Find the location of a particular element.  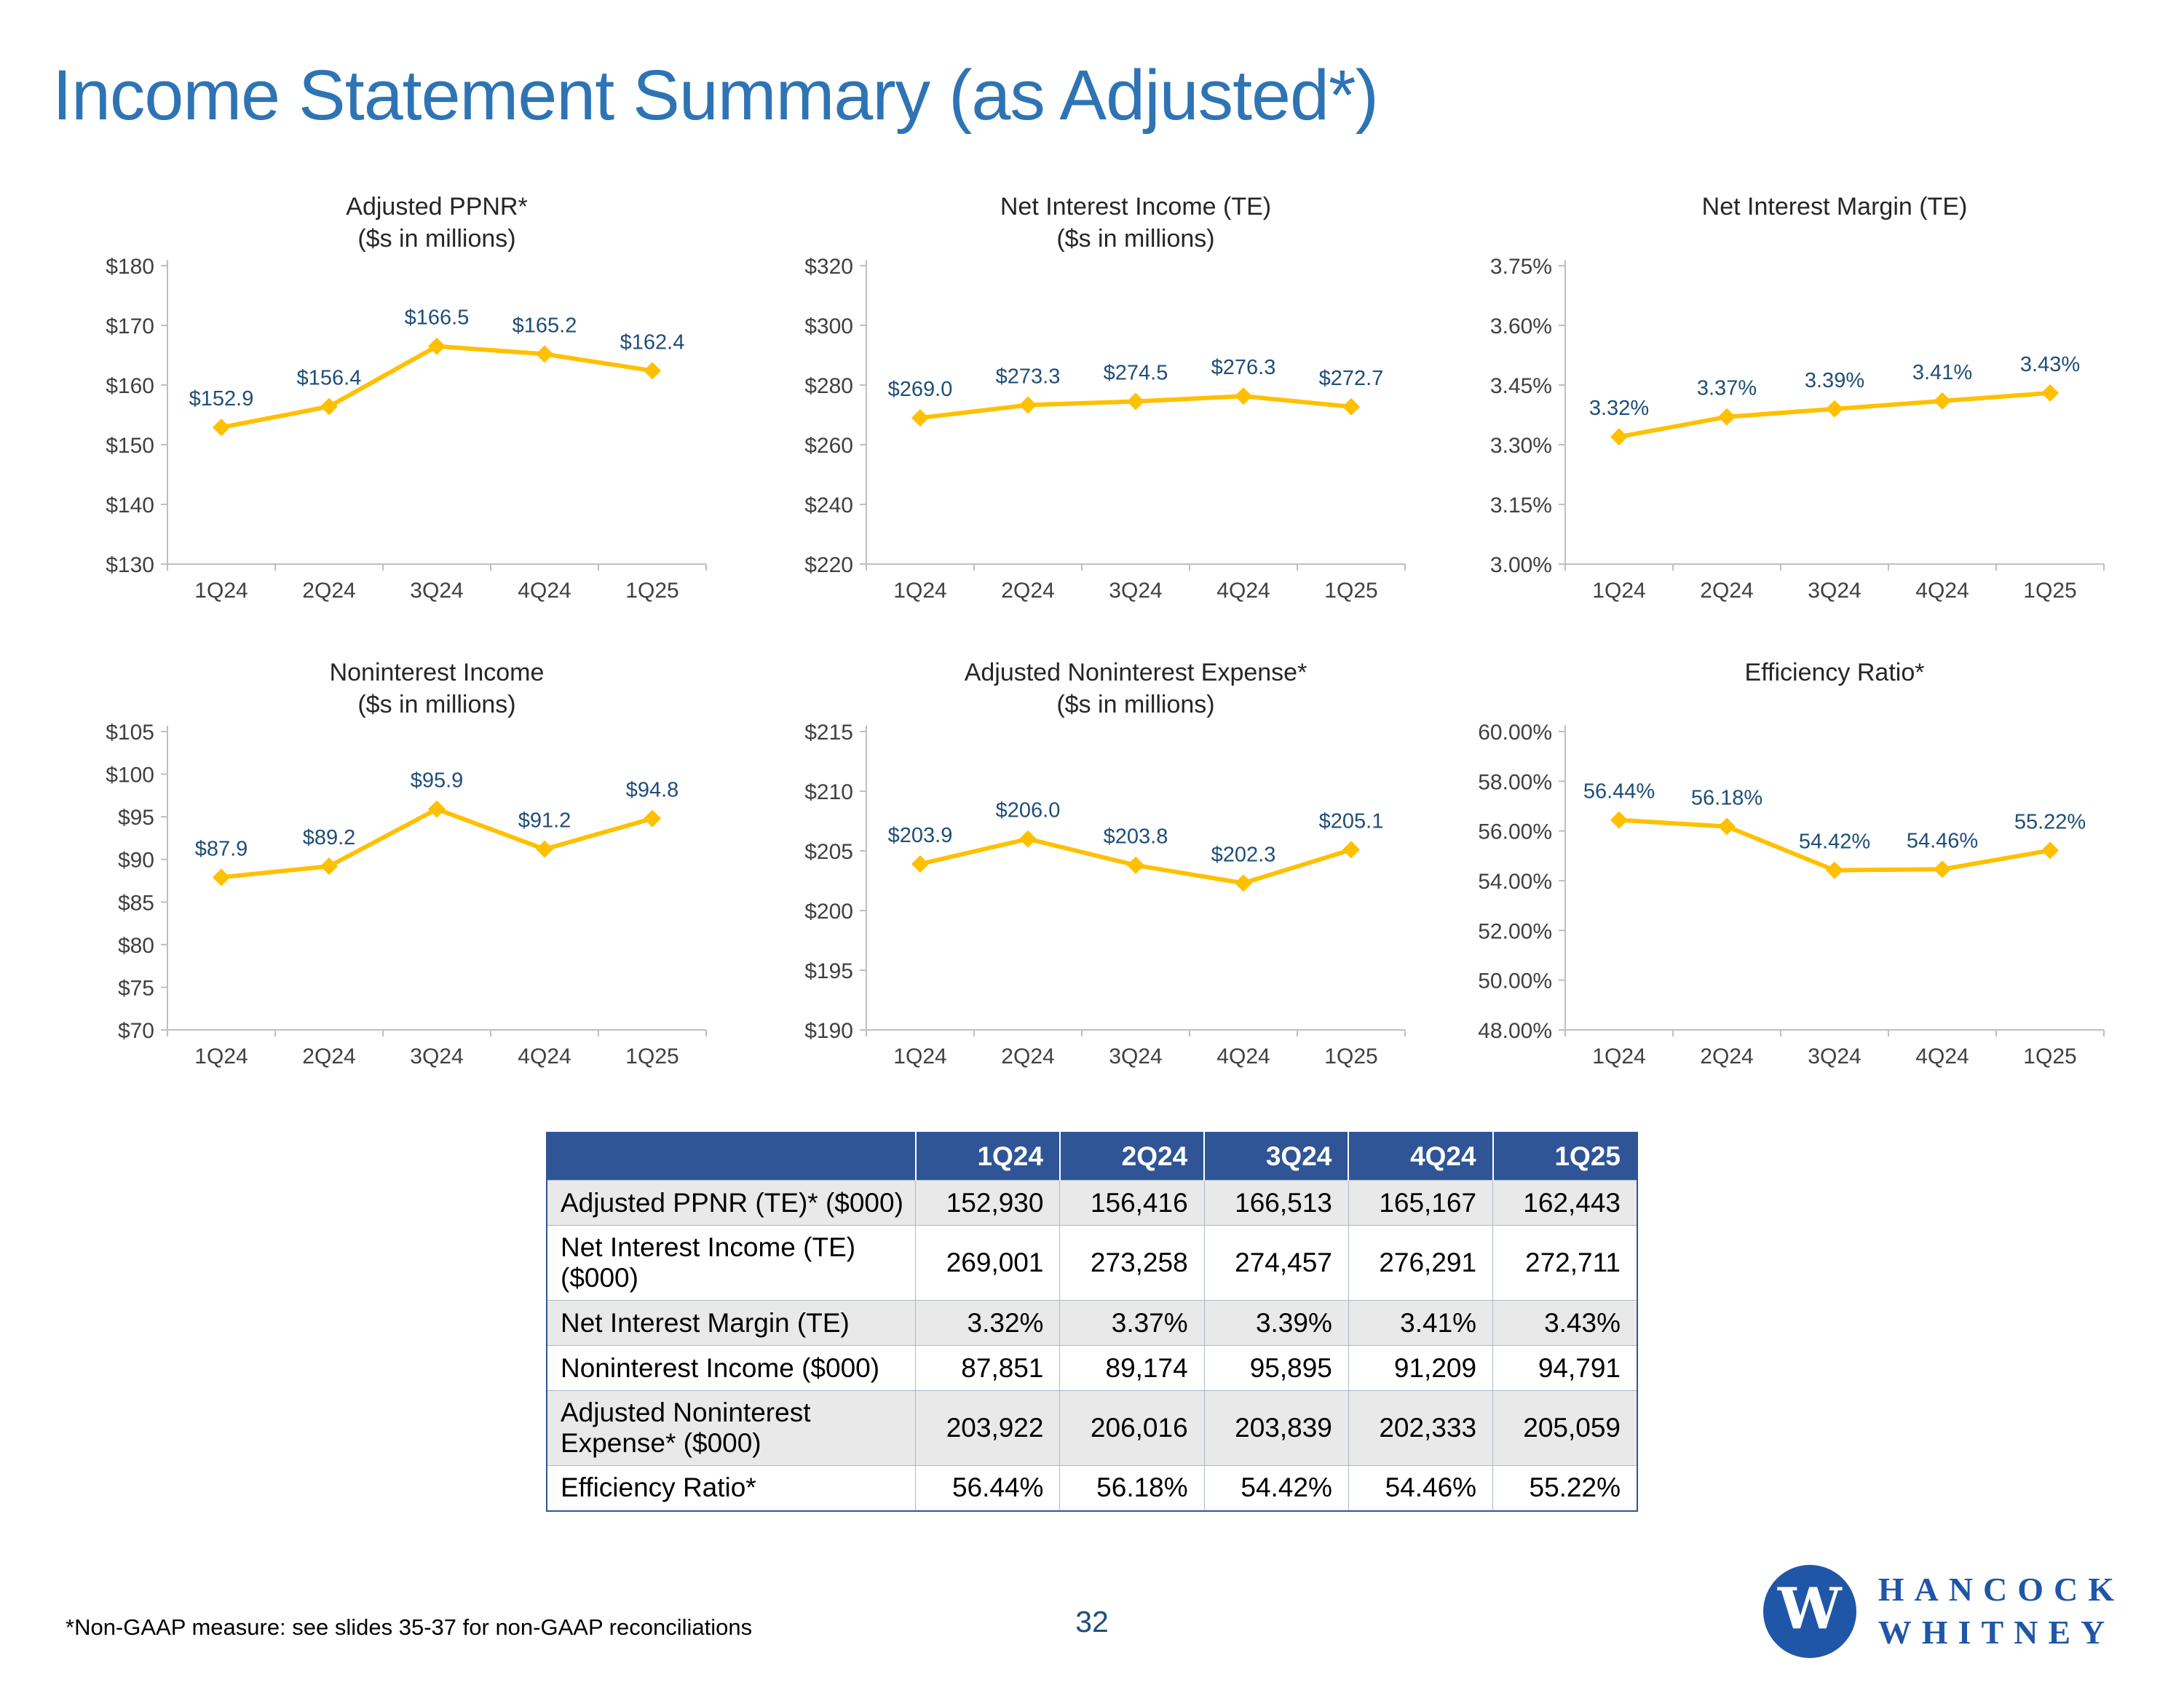

table-row-label: Adjusted Noninterest Expense* ($000) is located at coordinates (731, 1428).